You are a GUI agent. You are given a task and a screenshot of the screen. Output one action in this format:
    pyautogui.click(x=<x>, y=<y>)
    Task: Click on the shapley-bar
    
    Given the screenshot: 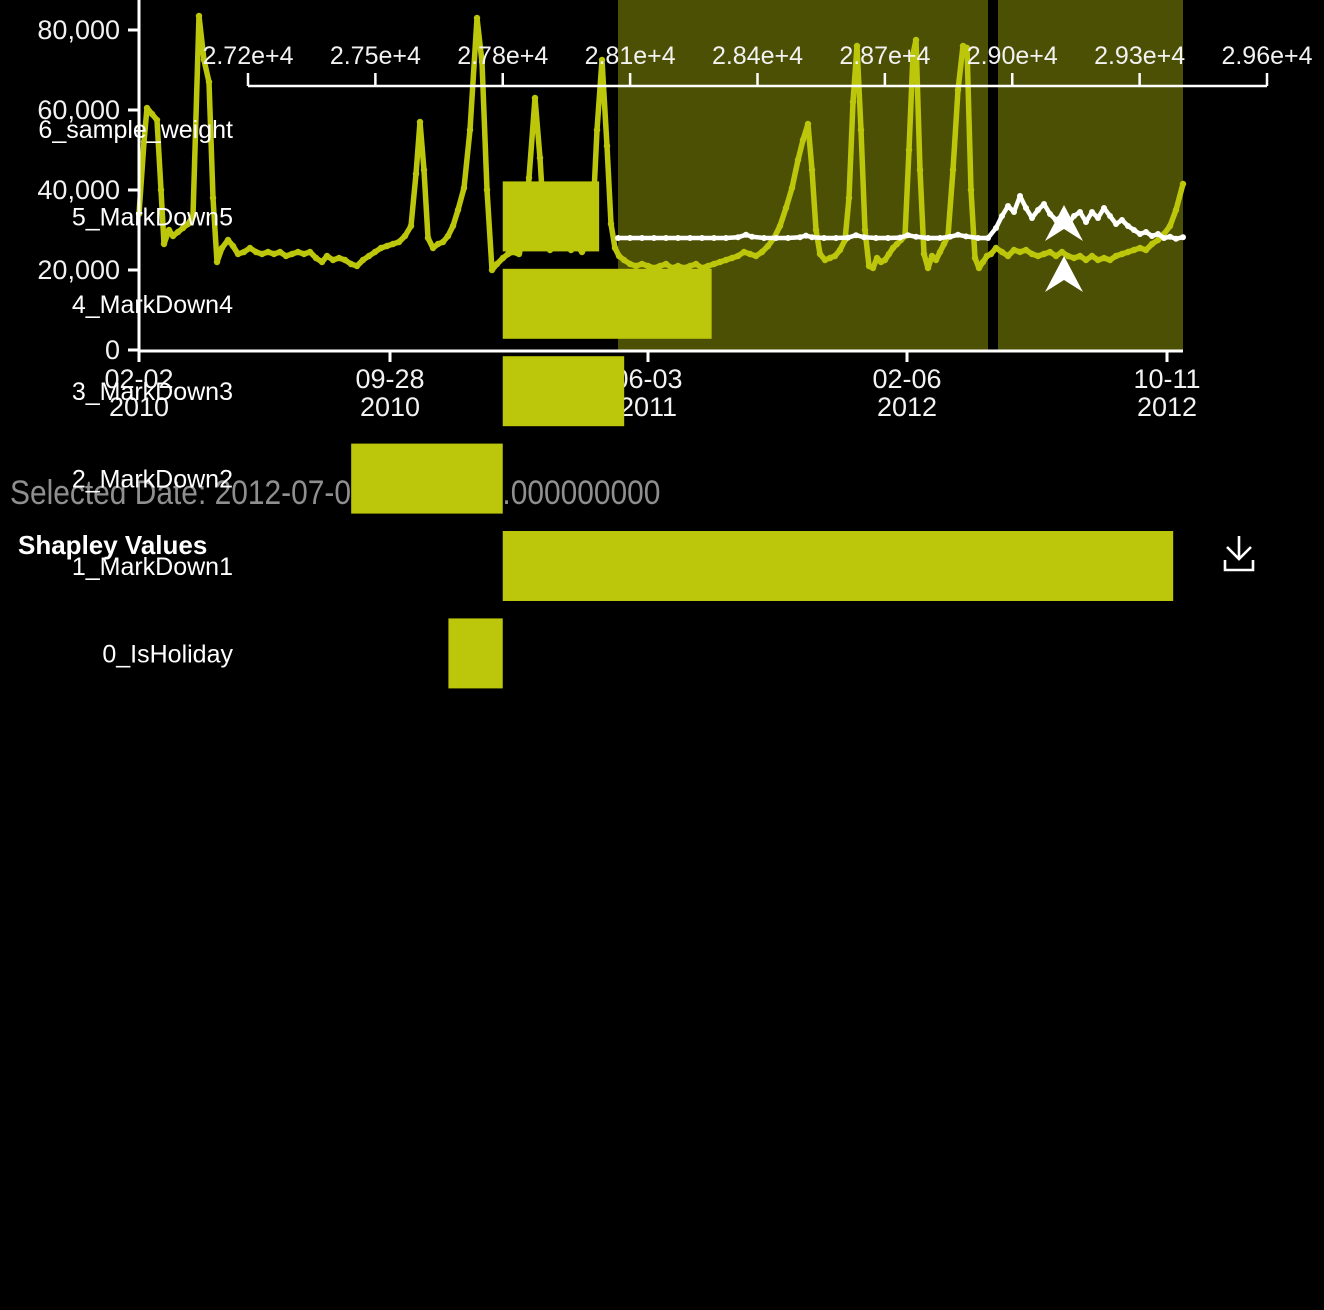 What is the action you would take?
    pyautogui.click(x=427, y=478)
    